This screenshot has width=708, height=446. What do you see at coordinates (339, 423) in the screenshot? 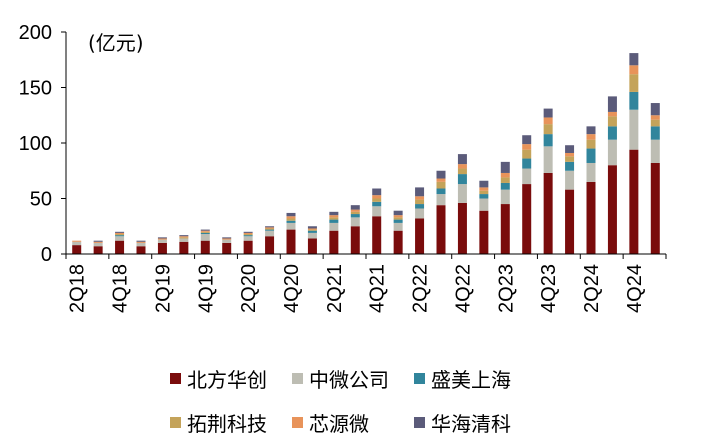
I see `legend-label: 芯源微` at bounding box center [339, 423].